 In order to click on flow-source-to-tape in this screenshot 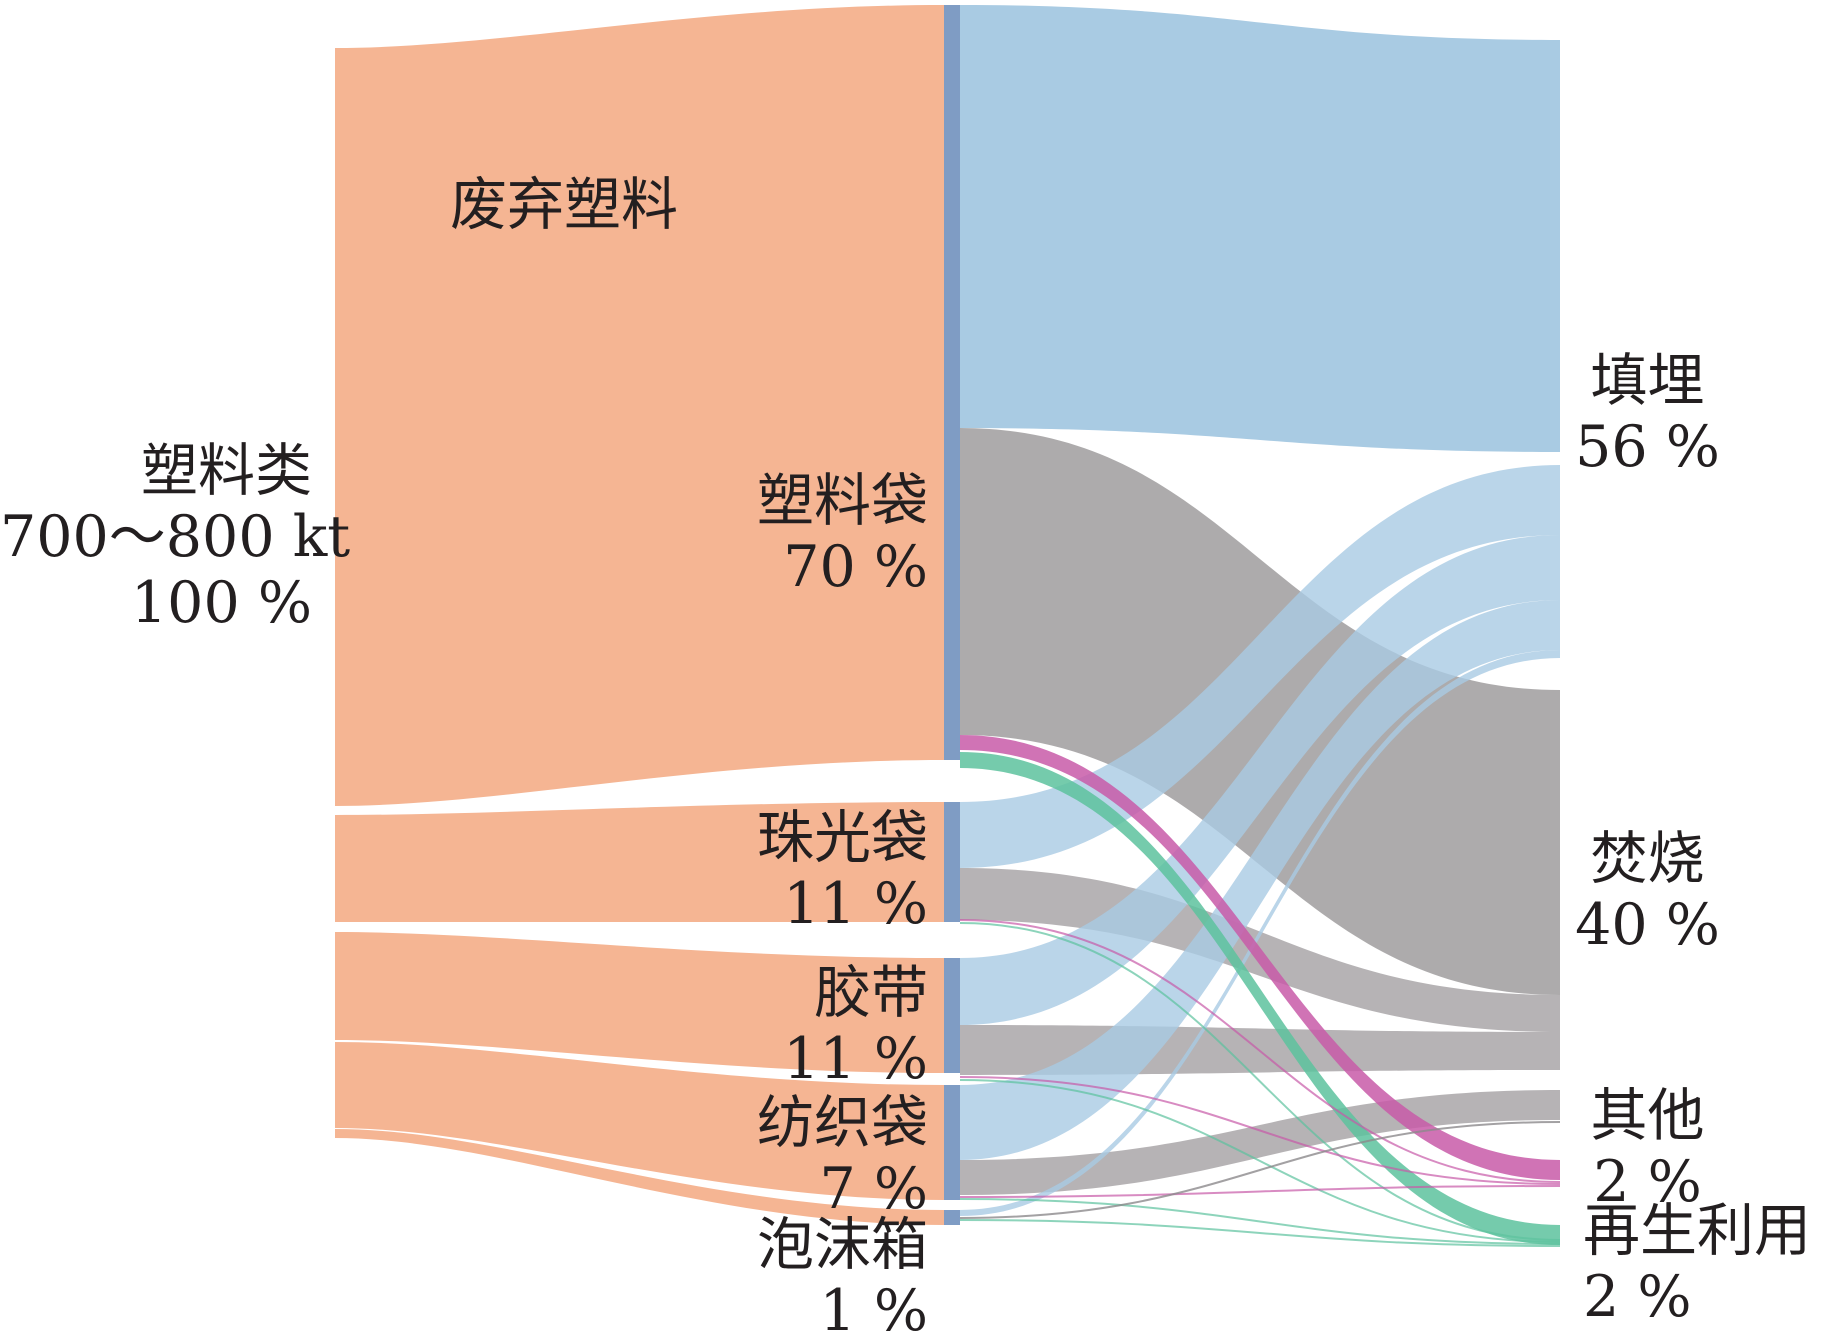, I will do `click(639, 1002)`.